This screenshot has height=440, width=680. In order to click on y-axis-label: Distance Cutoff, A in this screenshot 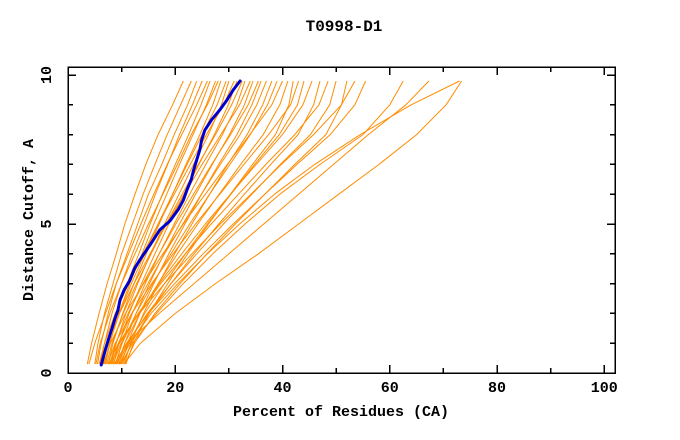, I will do `click(29, 220)`.